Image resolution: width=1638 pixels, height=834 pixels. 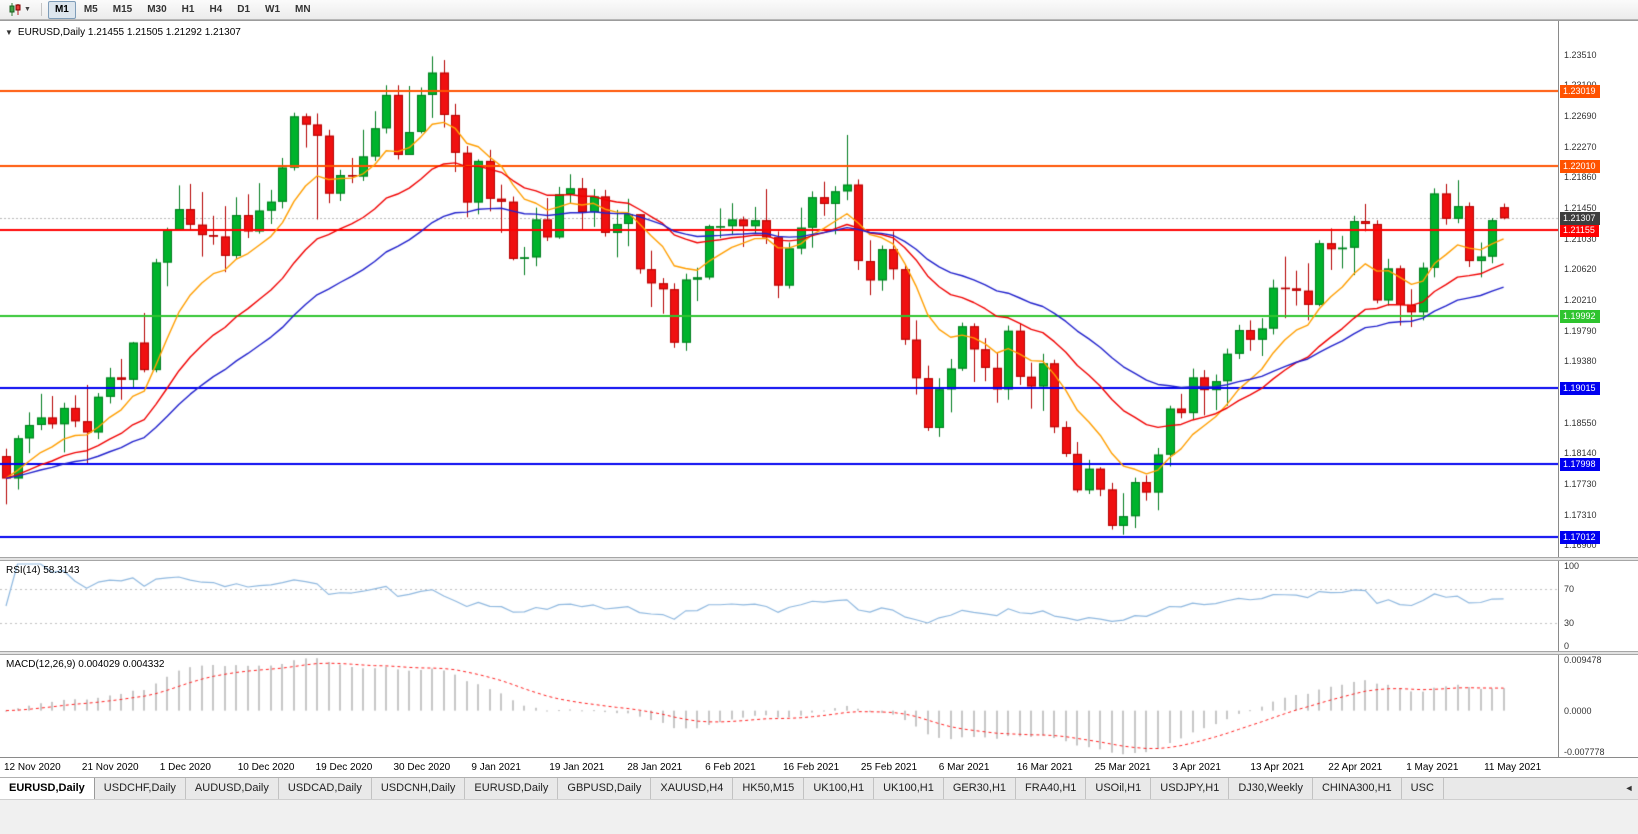 I want to click on timeframe-button-m30: M30, so click(x=157, y=9).